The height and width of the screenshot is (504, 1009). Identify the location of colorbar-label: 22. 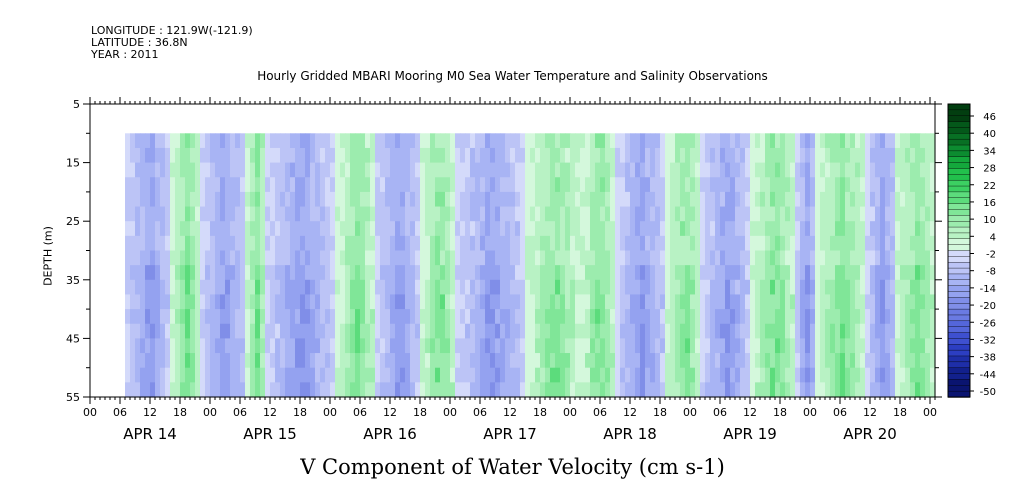
(989, 186).